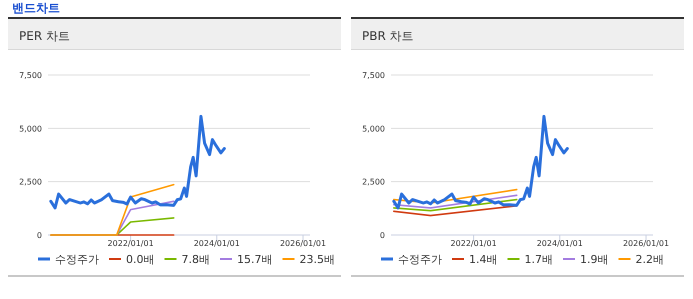 The height and width of the screenshot is (299, 693). What do you see at coordinates (196, 259) in the screenshot?
I see `legend-label: 7.8배` at bounding box center [196, 259].